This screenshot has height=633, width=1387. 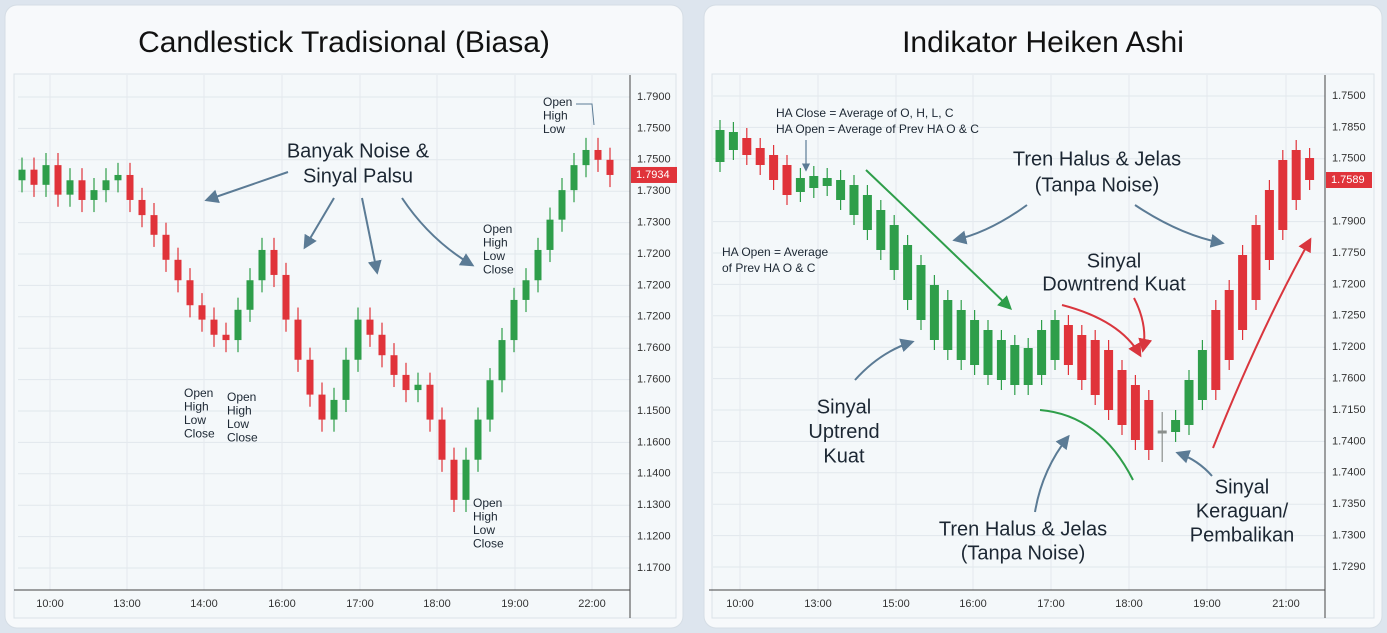 What do you see at coordinates (865, 113) in the screenshot?
I see `annotation: HA Close = Average of O, H, L, C` at bounding box center [865, 113].